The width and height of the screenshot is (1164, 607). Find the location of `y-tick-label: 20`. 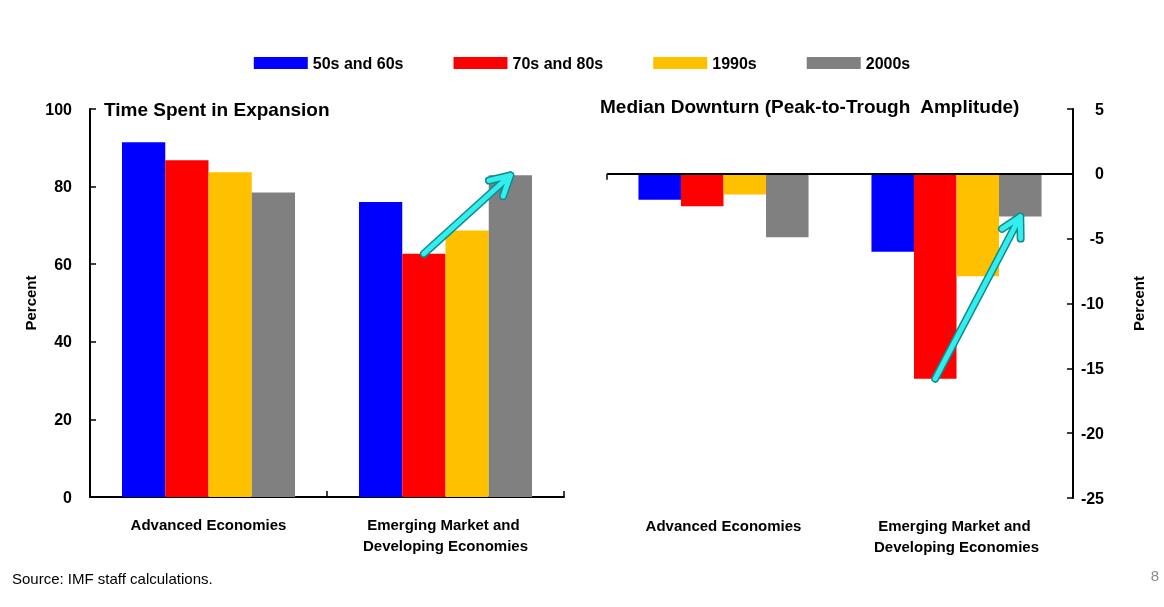

y-tick-label: 20 is located at coordinates (63, 419).